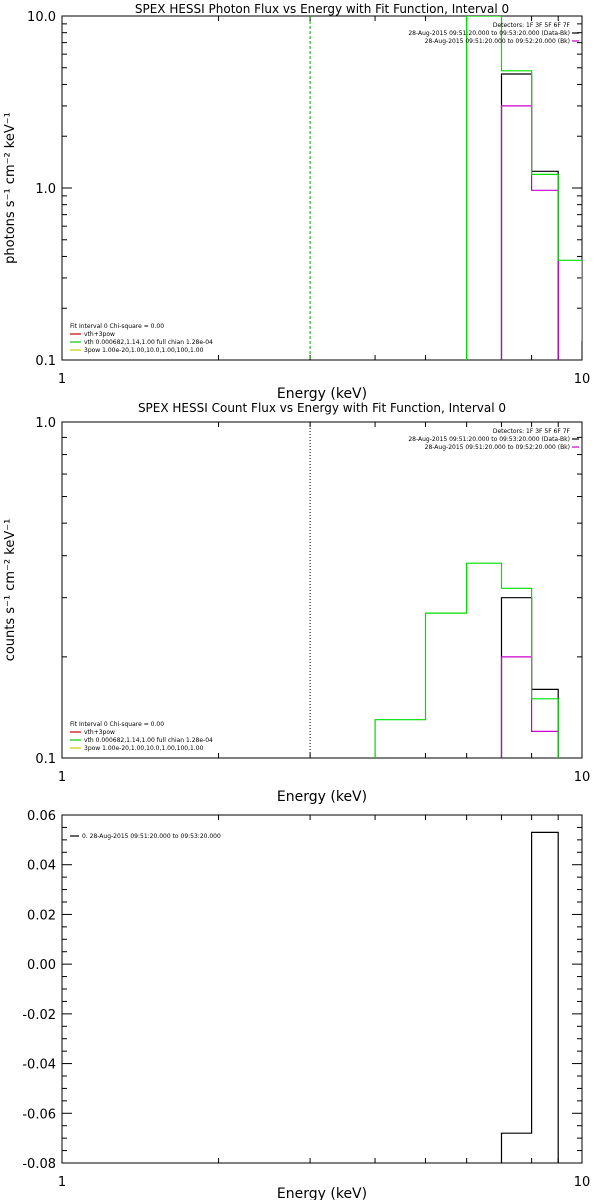 This screenshot has height=1200, width=600. I want to click on y-tick-label-2-3: -0.02, so click(39, 1015).